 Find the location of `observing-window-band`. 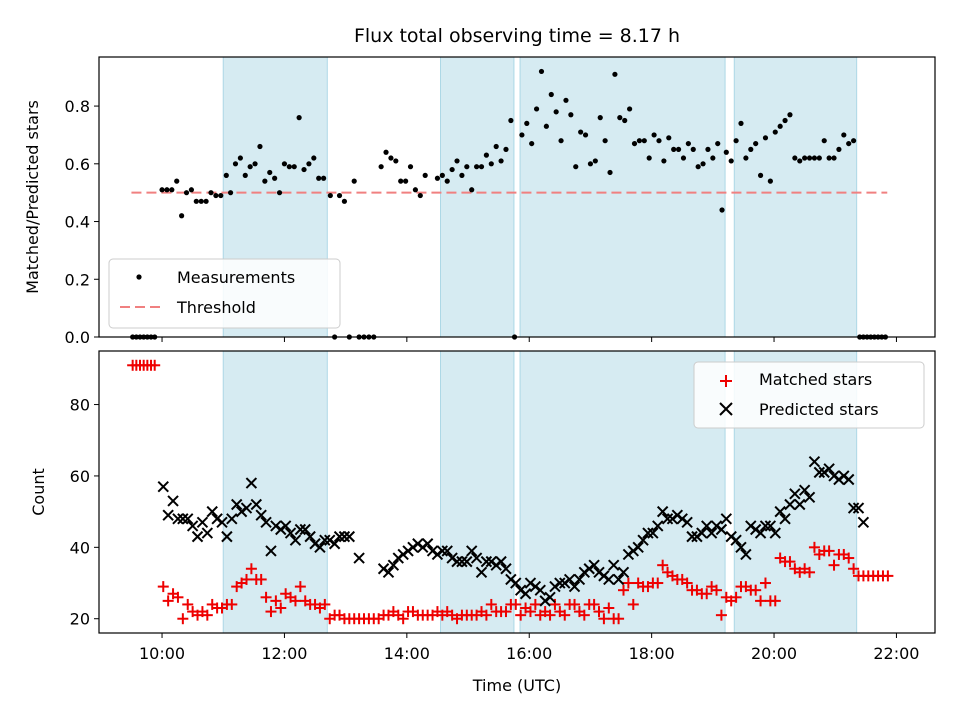

observing-window-band is located at coordinates (275, 492).